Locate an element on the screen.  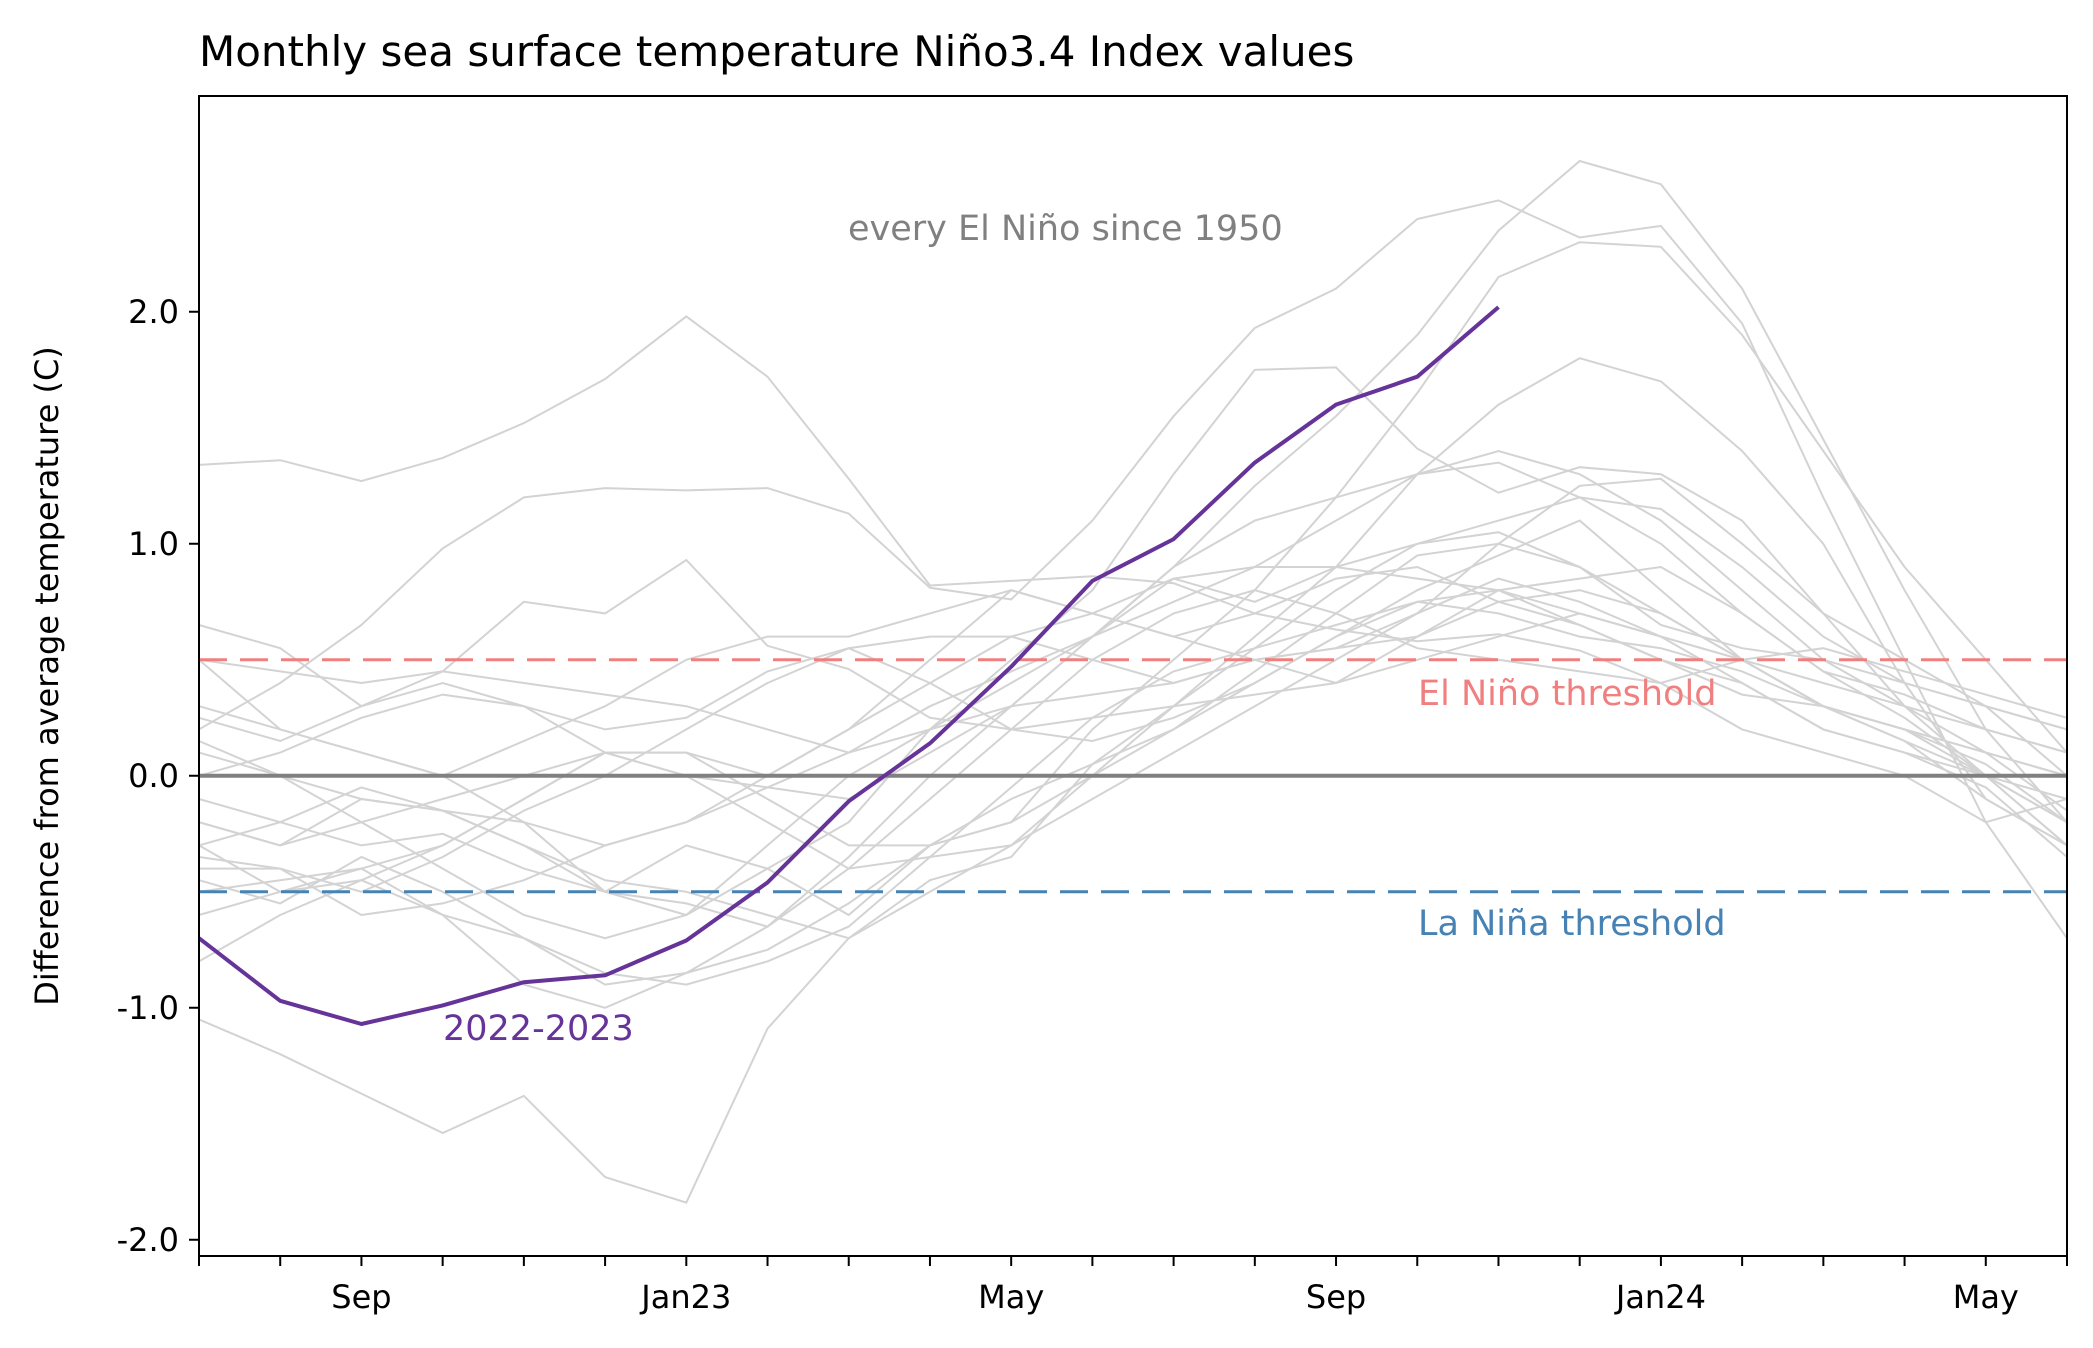
el-nino-threshold-label: El Niño threshold is located at coordinates (1567, 694).